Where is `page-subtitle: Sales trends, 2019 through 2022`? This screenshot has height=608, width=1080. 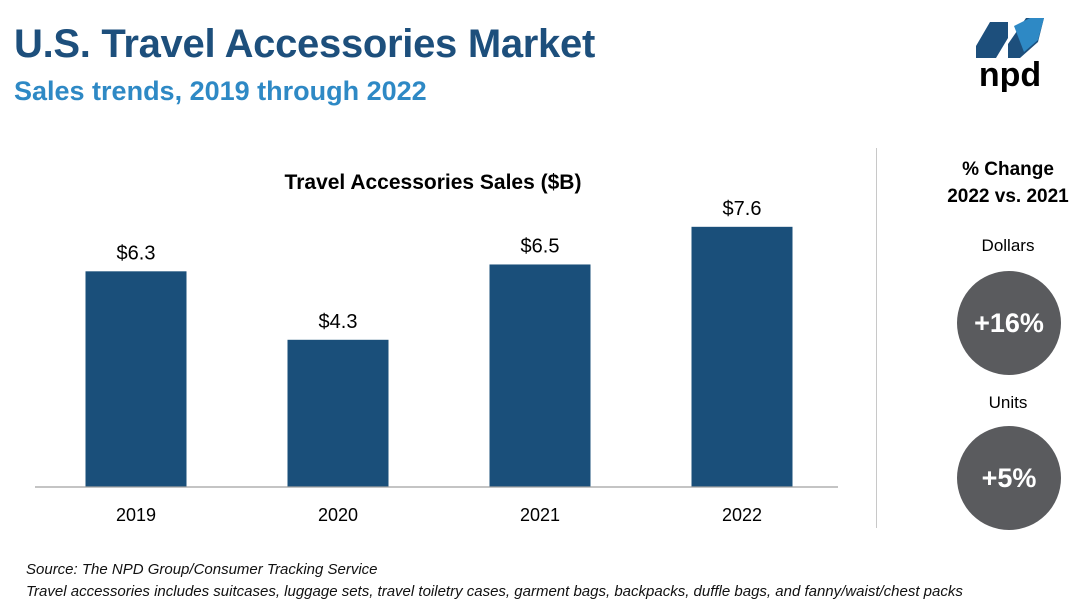
page-subtitle: Sales trends, 2019 through 2022 is located at coordinates (220, 91).